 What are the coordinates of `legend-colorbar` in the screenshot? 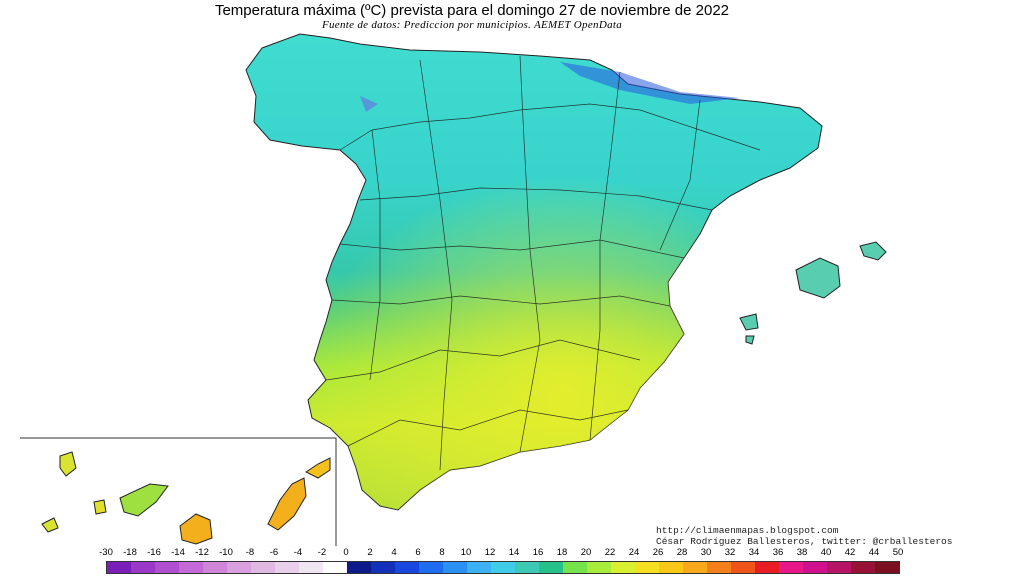 It's located at (503, 567).